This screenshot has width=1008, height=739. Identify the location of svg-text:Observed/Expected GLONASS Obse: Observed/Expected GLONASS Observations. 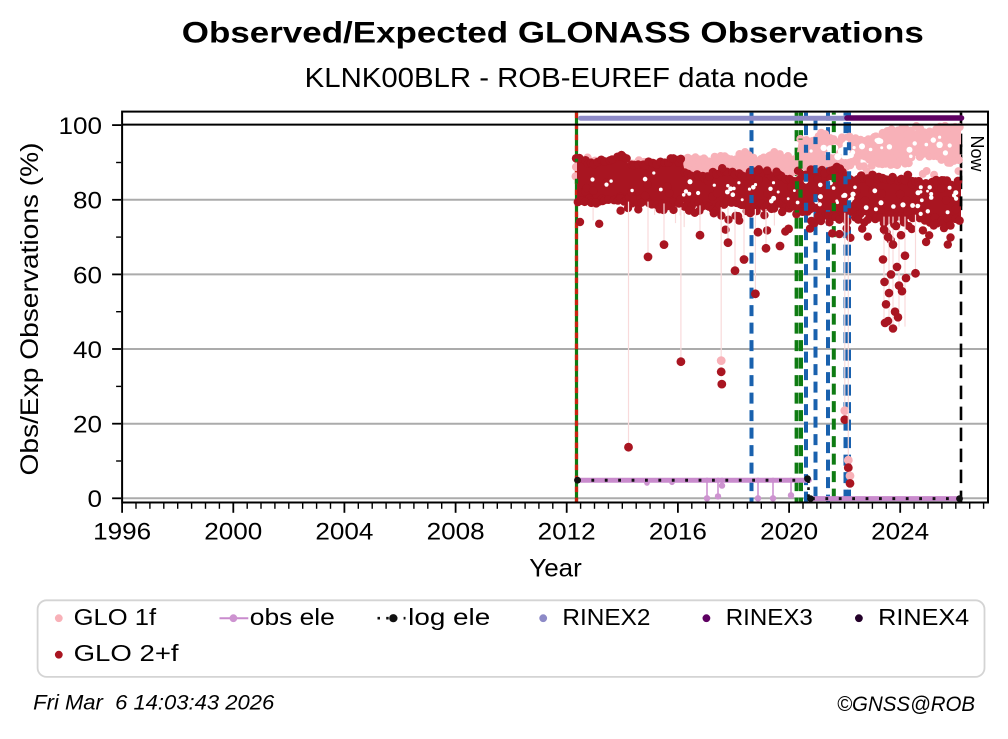
(553, 32).